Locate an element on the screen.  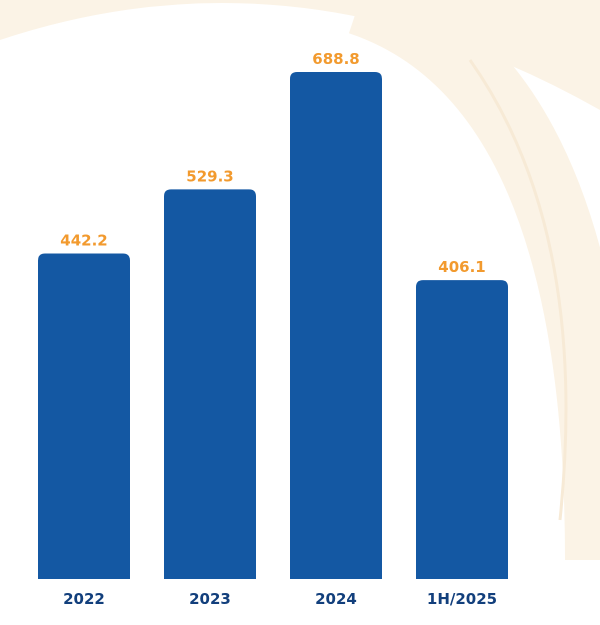
category-label: 2024 is located at coordinates (336, 599).